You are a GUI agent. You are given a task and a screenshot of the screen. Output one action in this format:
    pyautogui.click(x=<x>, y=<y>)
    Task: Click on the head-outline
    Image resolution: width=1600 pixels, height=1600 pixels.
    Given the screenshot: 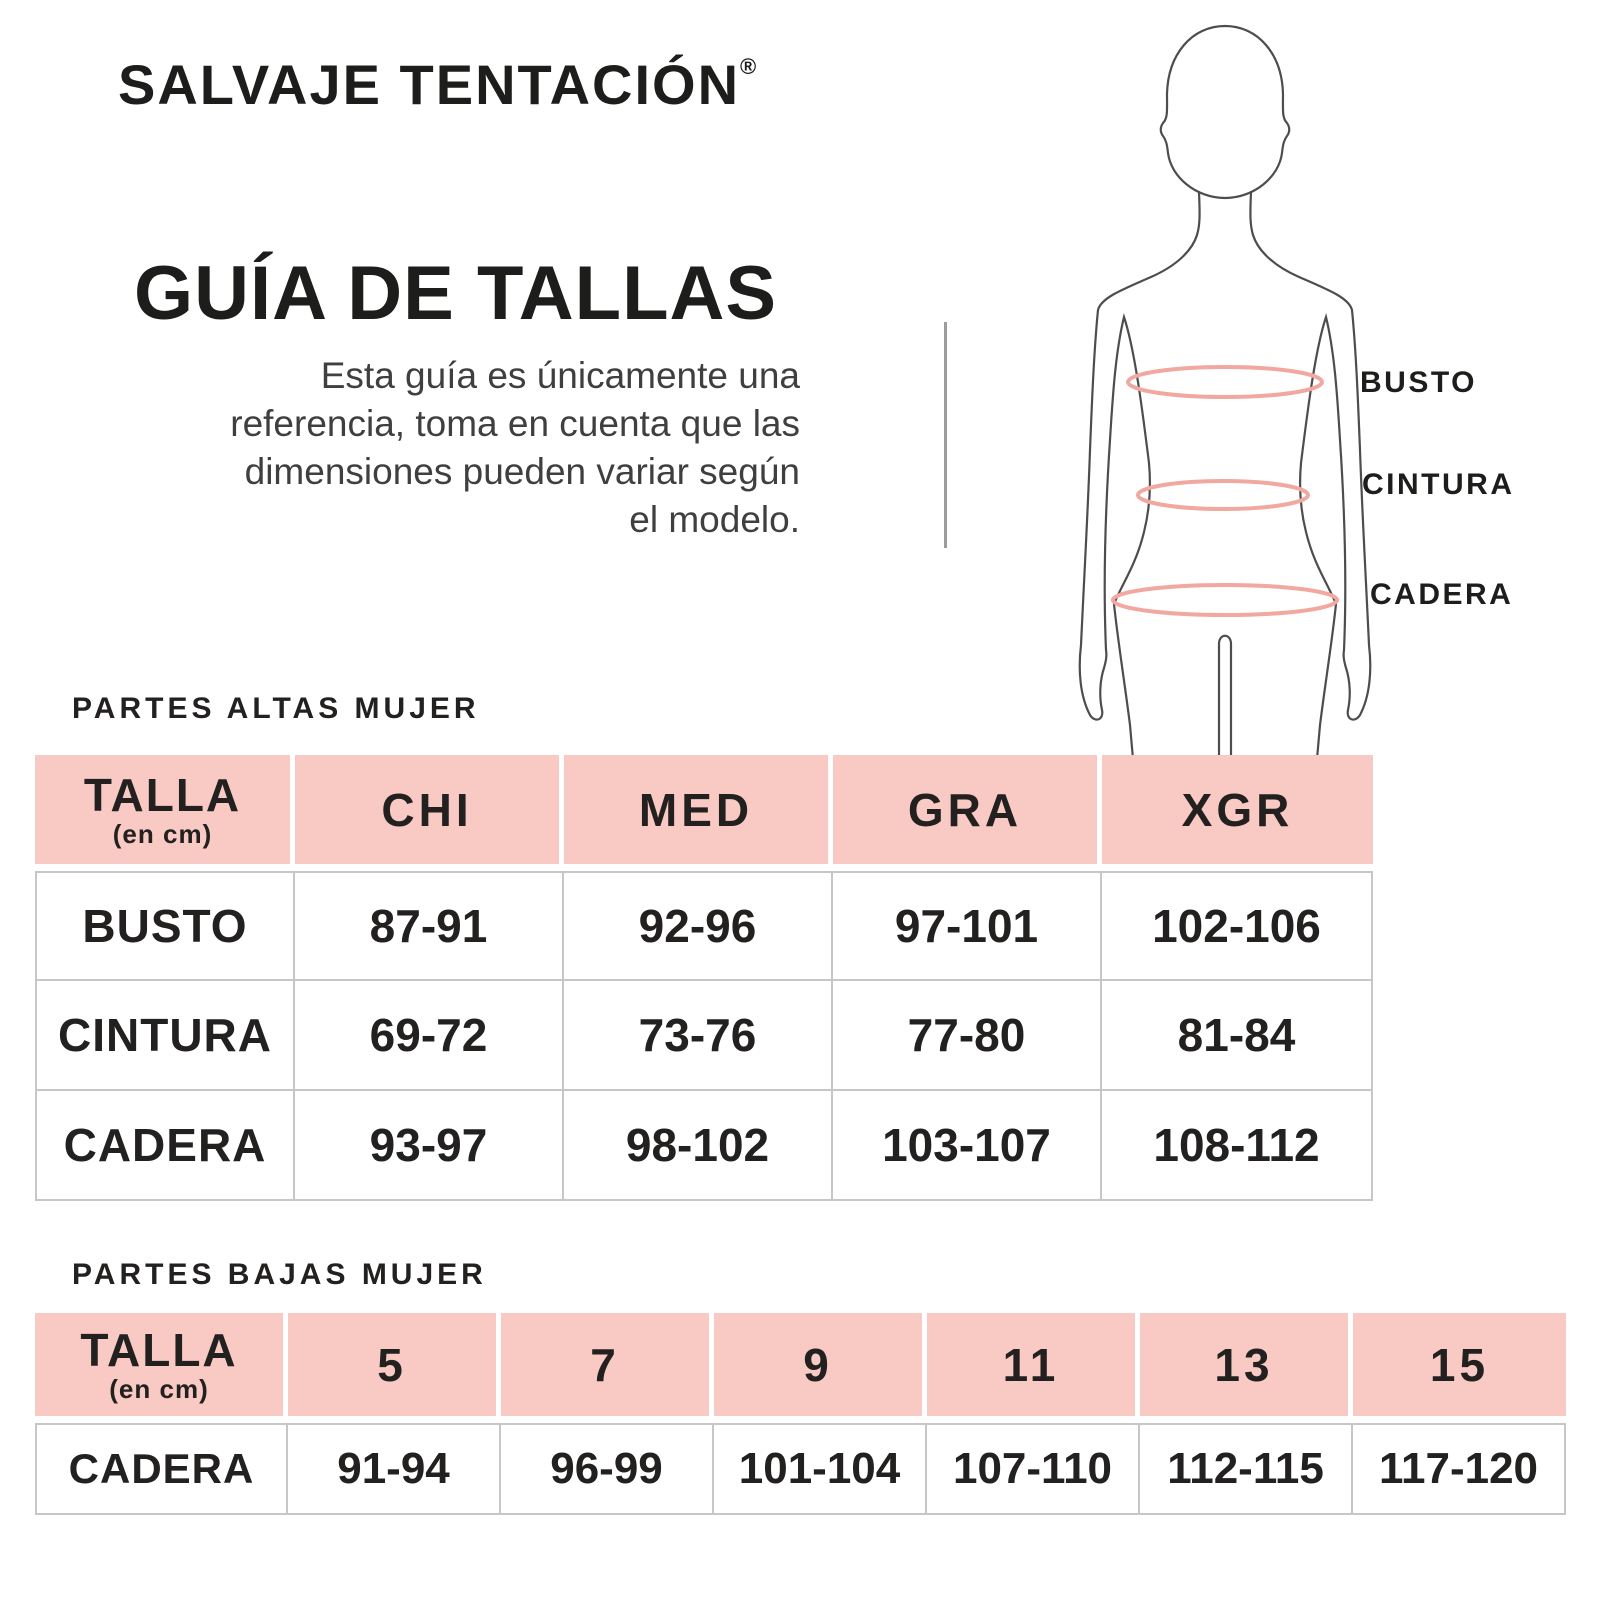 What is the action you would take?
    pyautogui.click(x=1225, y=112)
    